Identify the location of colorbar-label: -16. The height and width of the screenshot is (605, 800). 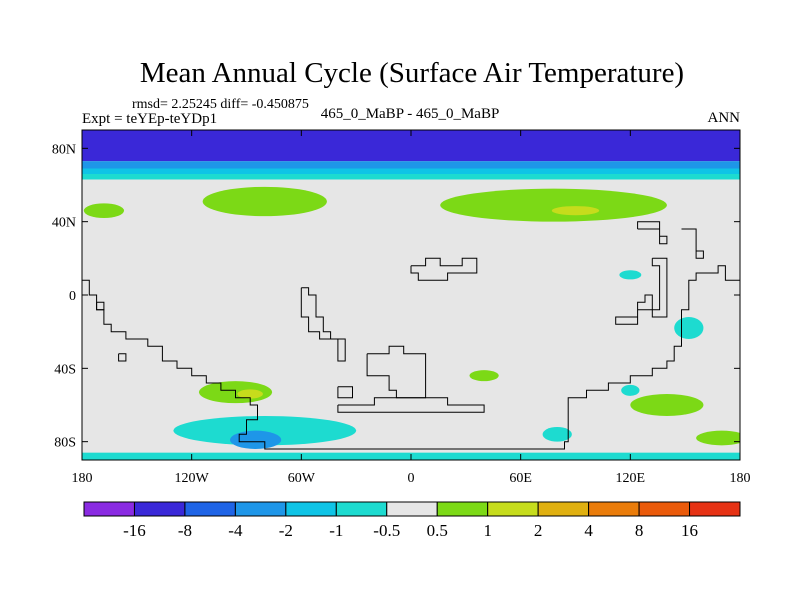
(134, 530).